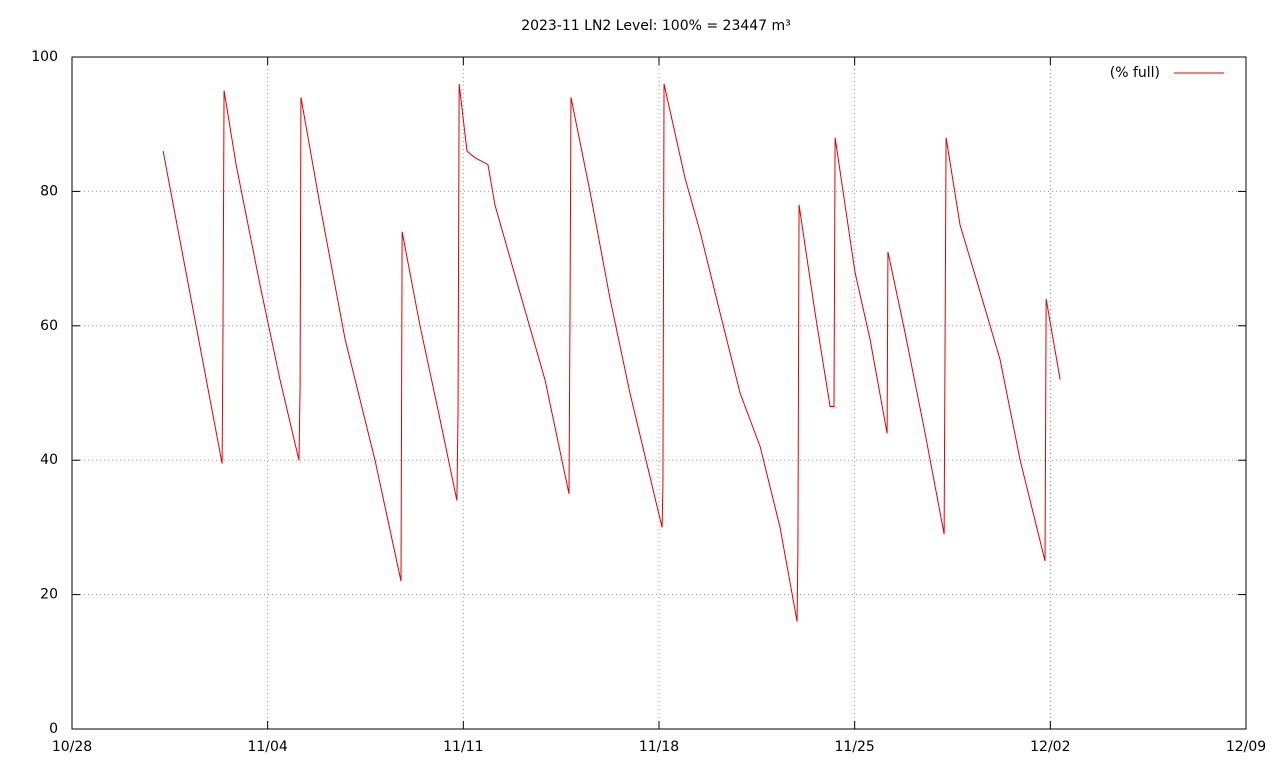 The image size is (1280, 772). I want to click on x-tick-label: 11/11, so click(463, 747).